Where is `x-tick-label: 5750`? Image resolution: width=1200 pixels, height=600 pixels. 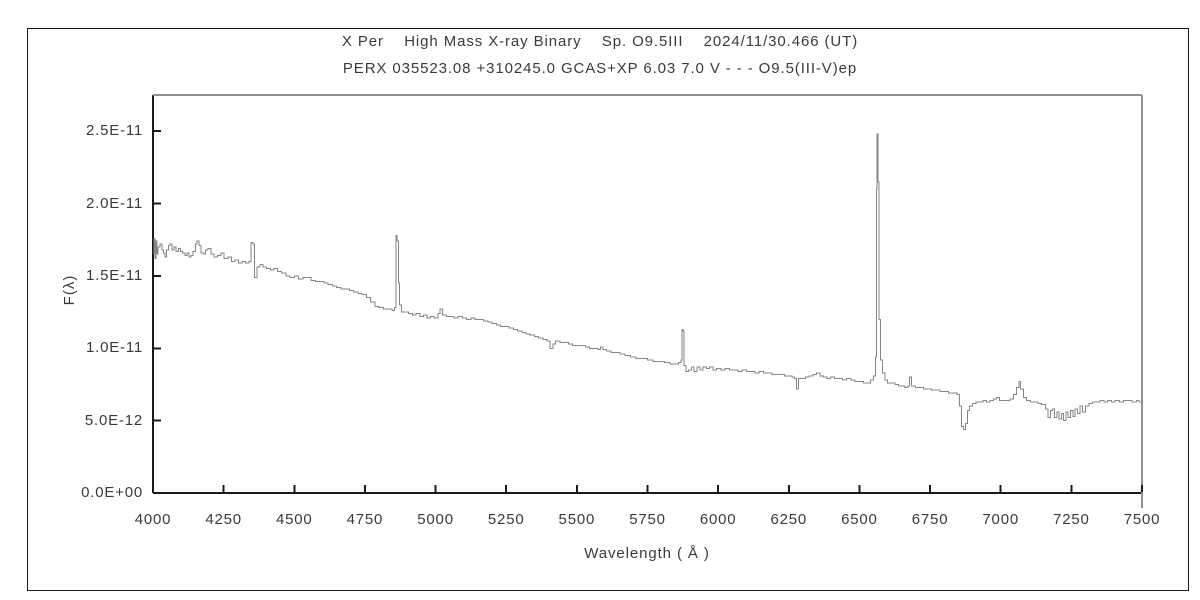 x-tick-label: 5750 is located at coordinates (647, 519).